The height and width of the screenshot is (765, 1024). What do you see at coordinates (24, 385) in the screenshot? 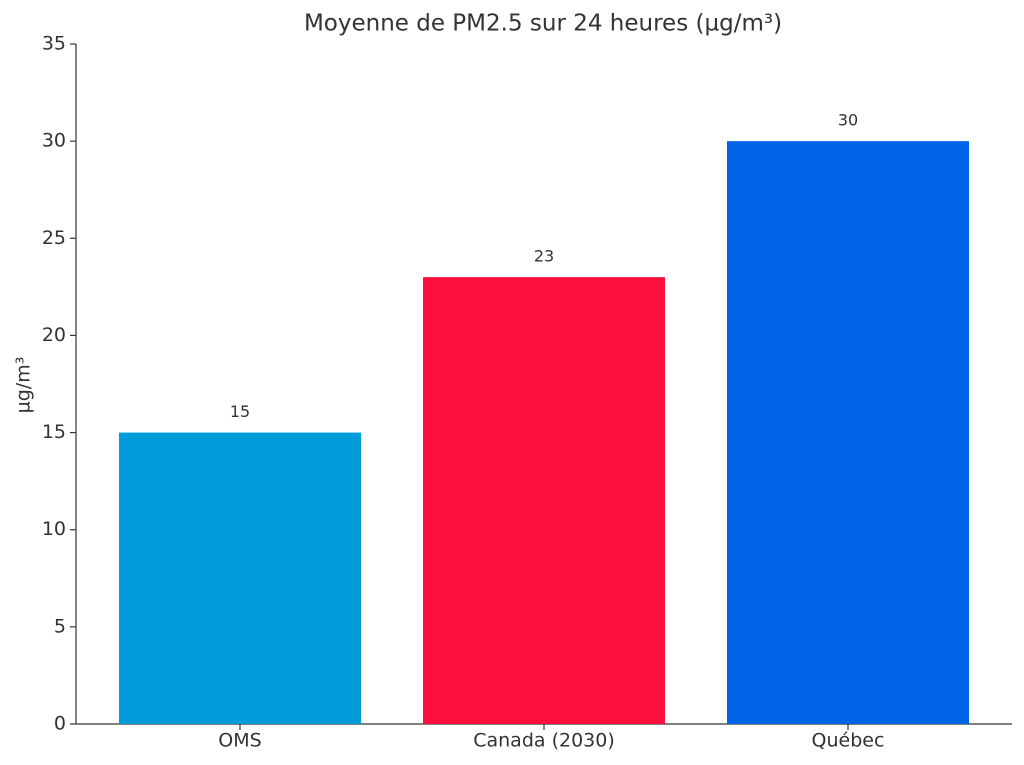
I see `y-axis-label: µg/m³` at bounding box center [24, 385].